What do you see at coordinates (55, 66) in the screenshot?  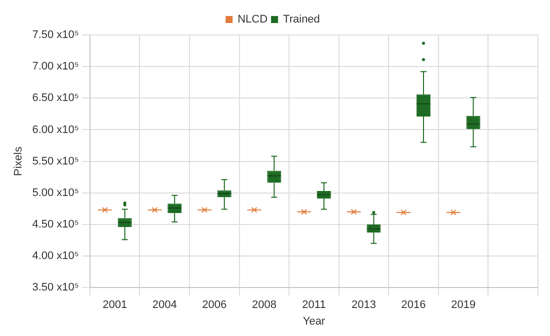 I see `y-tick-label: 7.00 x10⁵` at bounding box center [55, 66].